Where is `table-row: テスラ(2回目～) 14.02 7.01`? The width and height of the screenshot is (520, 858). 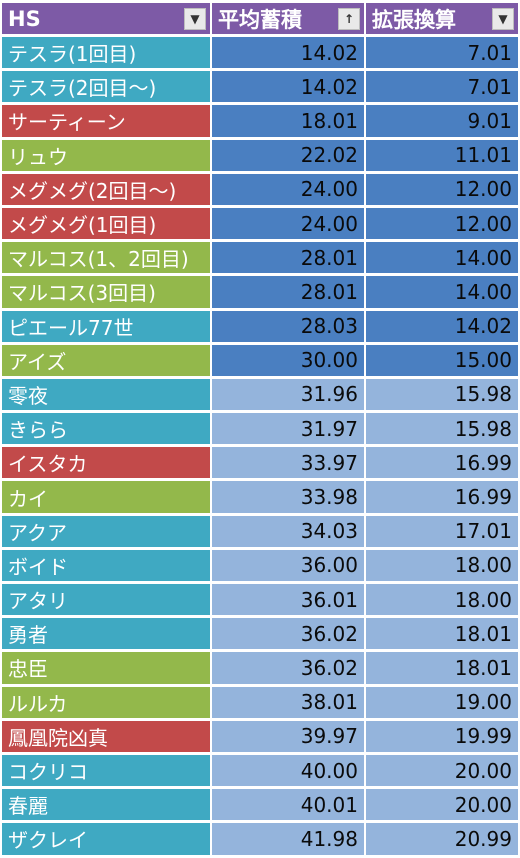 table-row: テスラ(2回目～) 14.02 7.01 is located at coordinates (260, 87).